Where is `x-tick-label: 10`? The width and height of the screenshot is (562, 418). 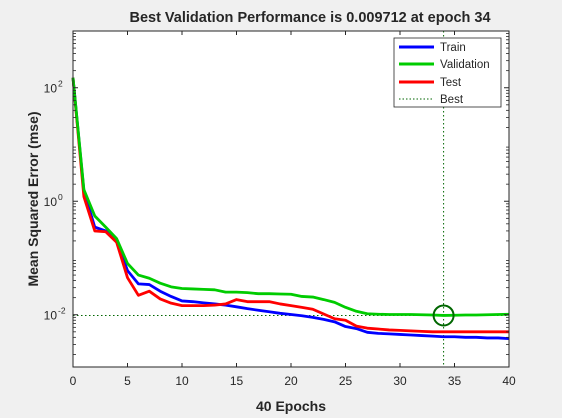 x-tick-label: 10 is located at coordinates (182, 381).